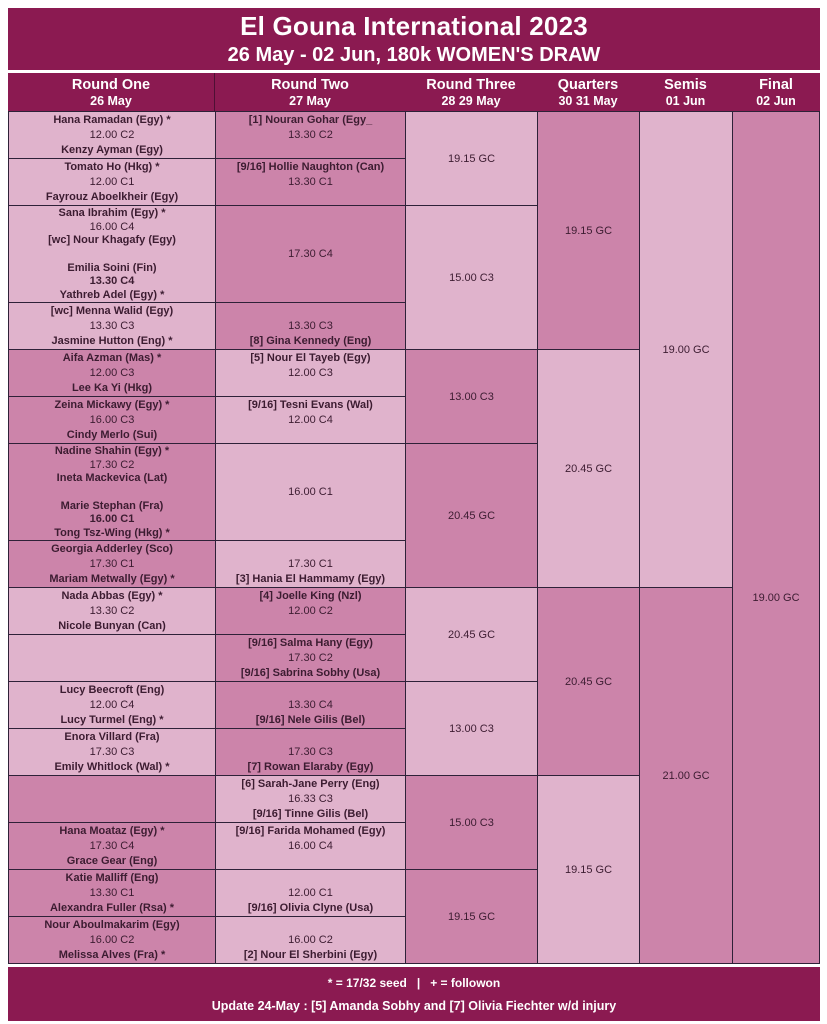  Describe the element at coordinates (111, 100) in the screenshot. I see `column-date: 26 May` at that location.